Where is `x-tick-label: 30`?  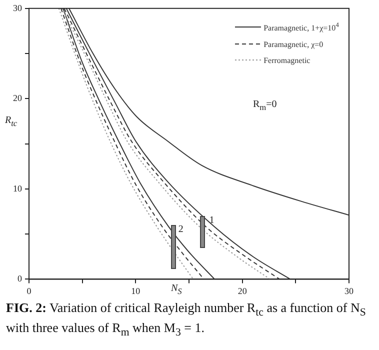 x-tick-label: 30 is located at coordinates (349, 291).